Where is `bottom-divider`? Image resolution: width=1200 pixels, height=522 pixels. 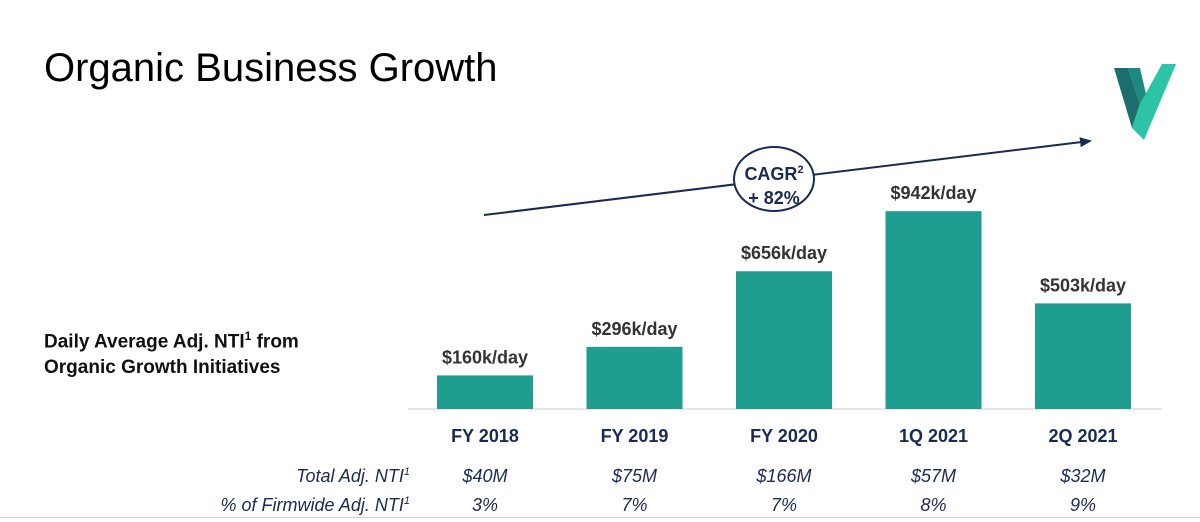
bottom-divider is located at coordinates (600, 517).